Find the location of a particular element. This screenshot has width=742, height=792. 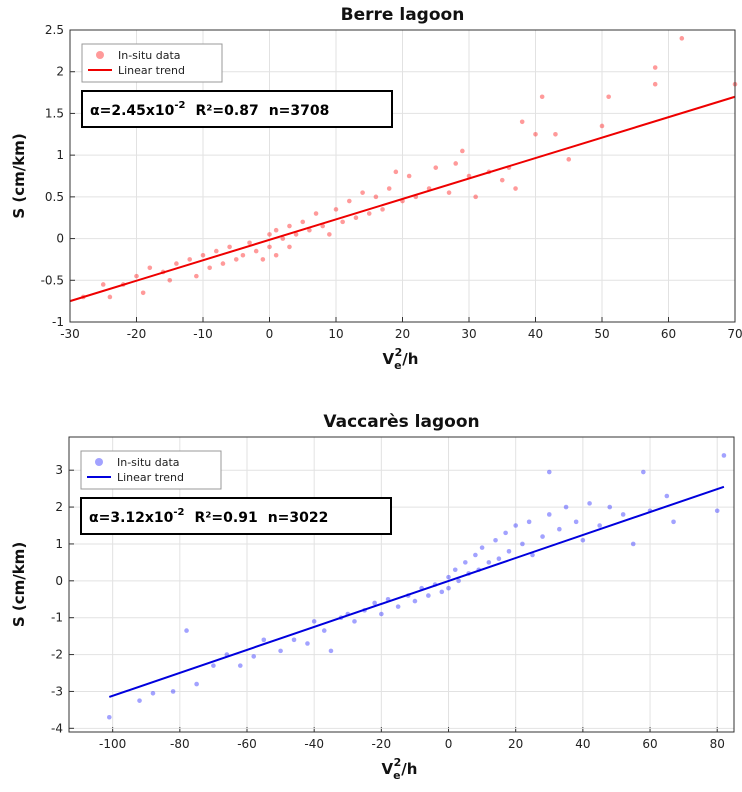

annotation-sup: -2 is located at coordinates (179, 105).